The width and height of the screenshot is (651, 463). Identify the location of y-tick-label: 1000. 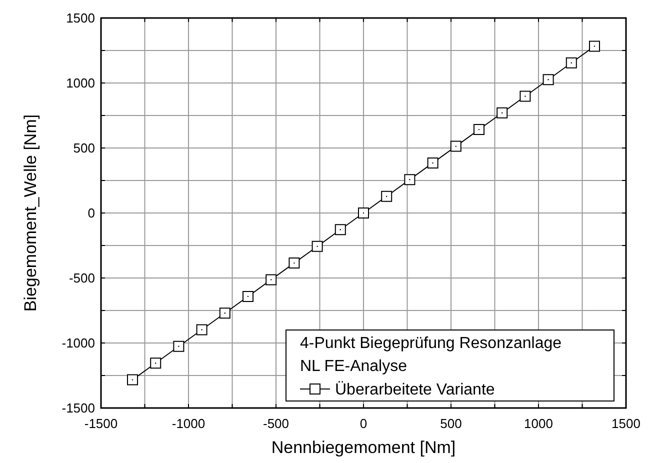
(80, 83).